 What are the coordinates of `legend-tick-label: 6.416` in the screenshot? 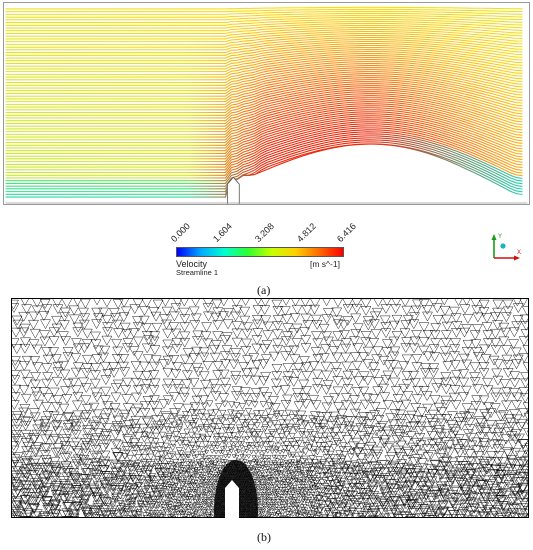 It's located at (346, 232).